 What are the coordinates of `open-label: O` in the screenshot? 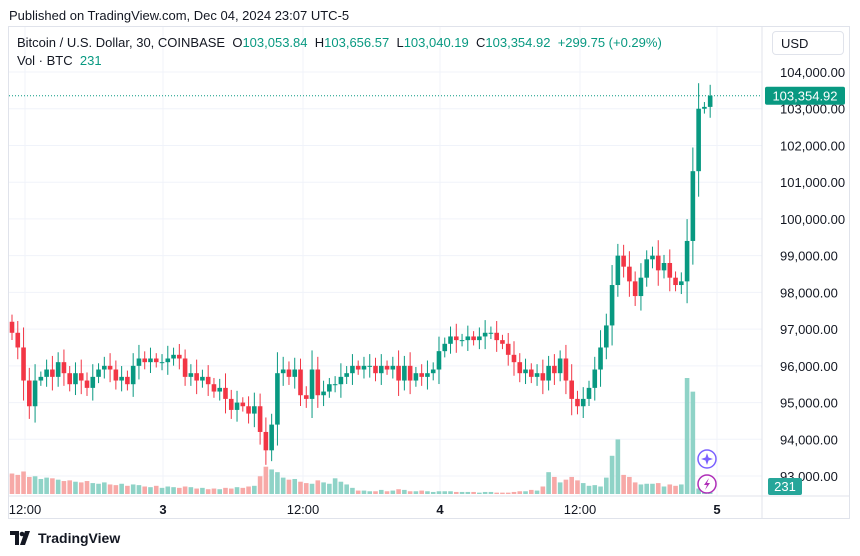 It's located at (237, 42).